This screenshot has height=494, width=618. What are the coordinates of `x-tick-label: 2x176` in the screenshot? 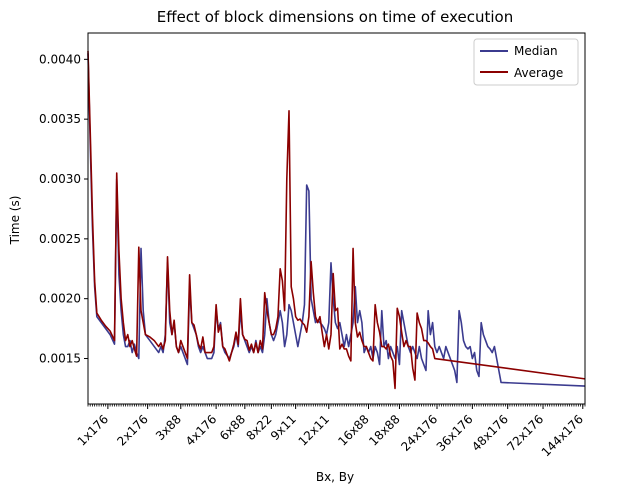 It's located at (132, 430).